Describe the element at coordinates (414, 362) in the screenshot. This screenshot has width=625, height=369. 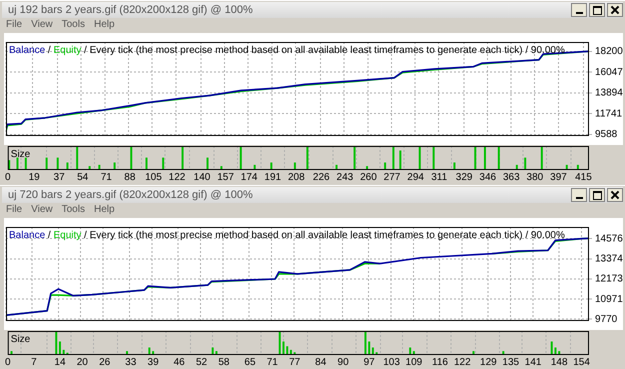
I see `x-tick-label: 109` at that location.